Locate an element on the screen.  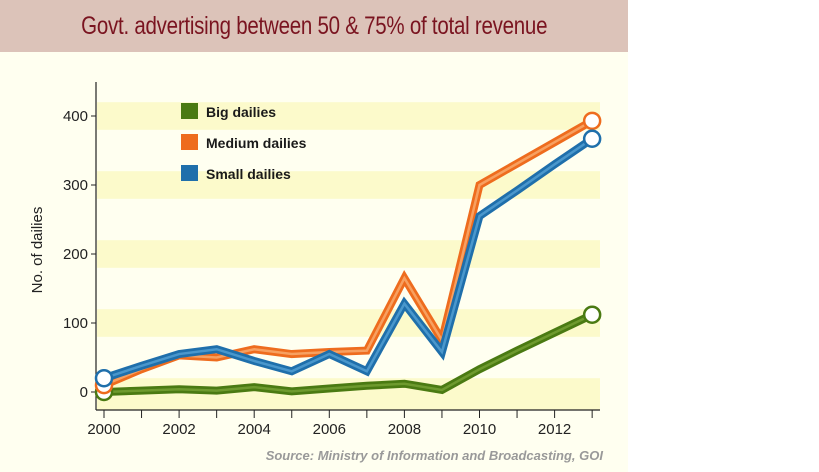
x-tick-label: 2002 is located at coordinates (178, 429).